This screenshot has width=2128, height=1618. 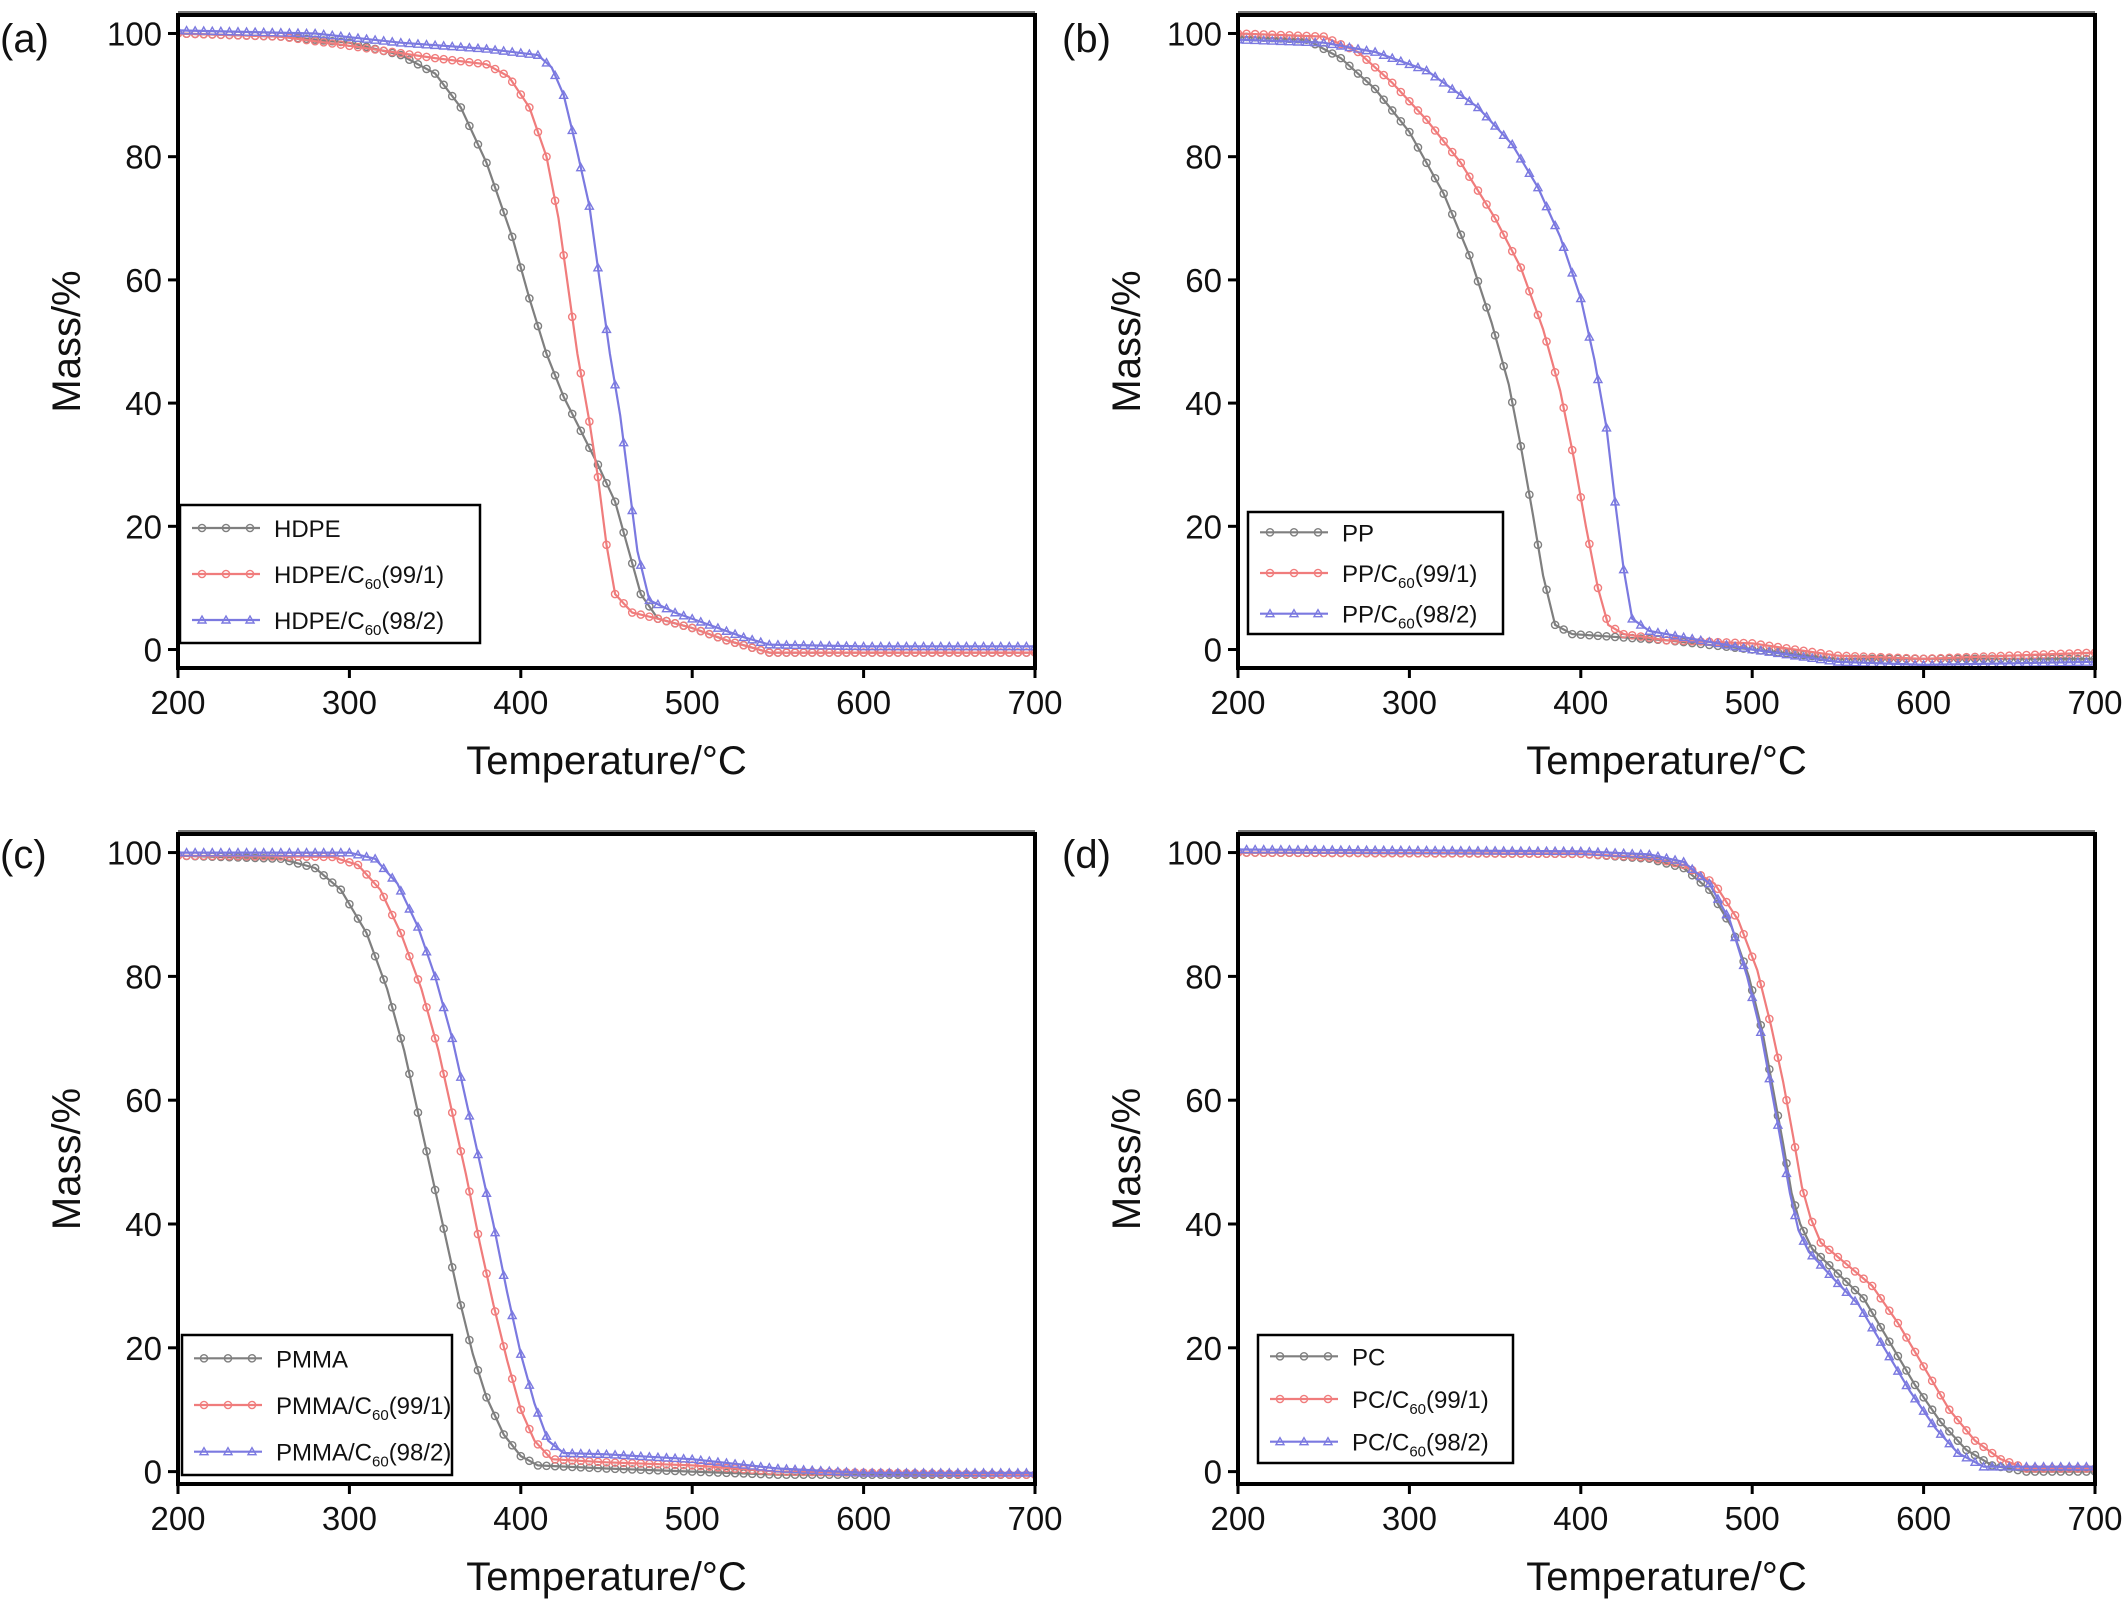 I want to click on y-tick-label: 80, so click(x=143, y=976).